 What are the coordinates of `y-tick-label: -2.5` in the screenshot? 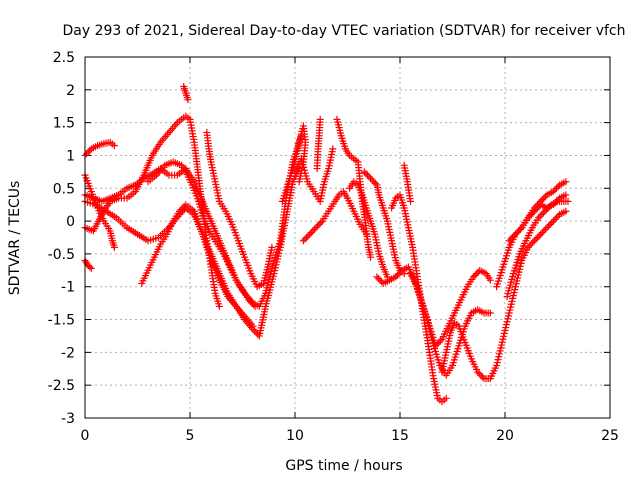 It's located at (61, 386).